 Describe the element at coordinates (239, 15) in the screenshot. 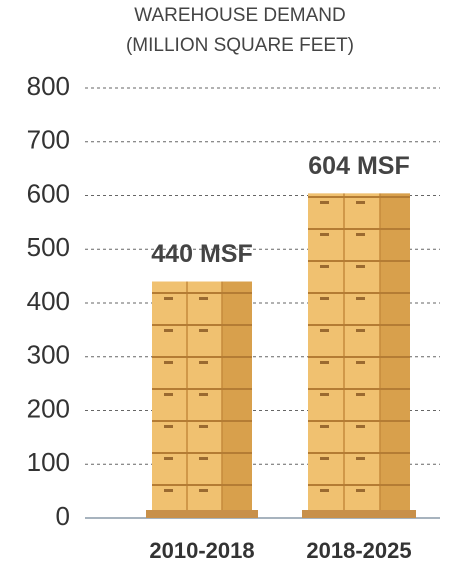

I see `chart-title: WAREHOUSE DEMAND` at that location.